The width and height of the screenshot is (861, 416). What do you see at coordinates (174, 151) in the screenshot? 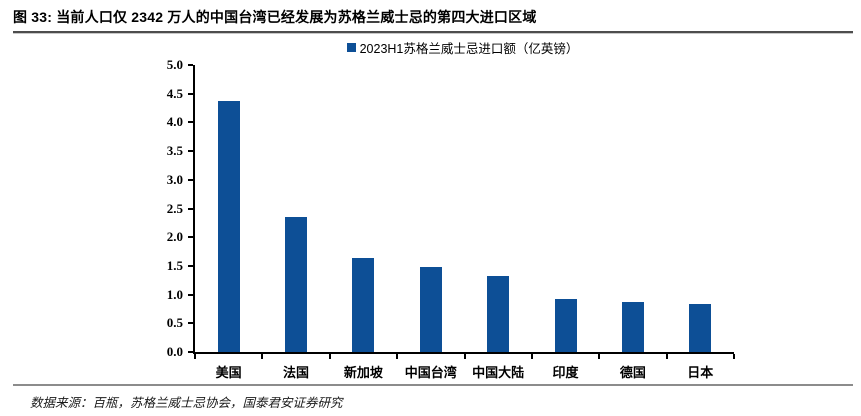
I see `y-axis-tick-label: 3.5` at bounding box center [174, 151].